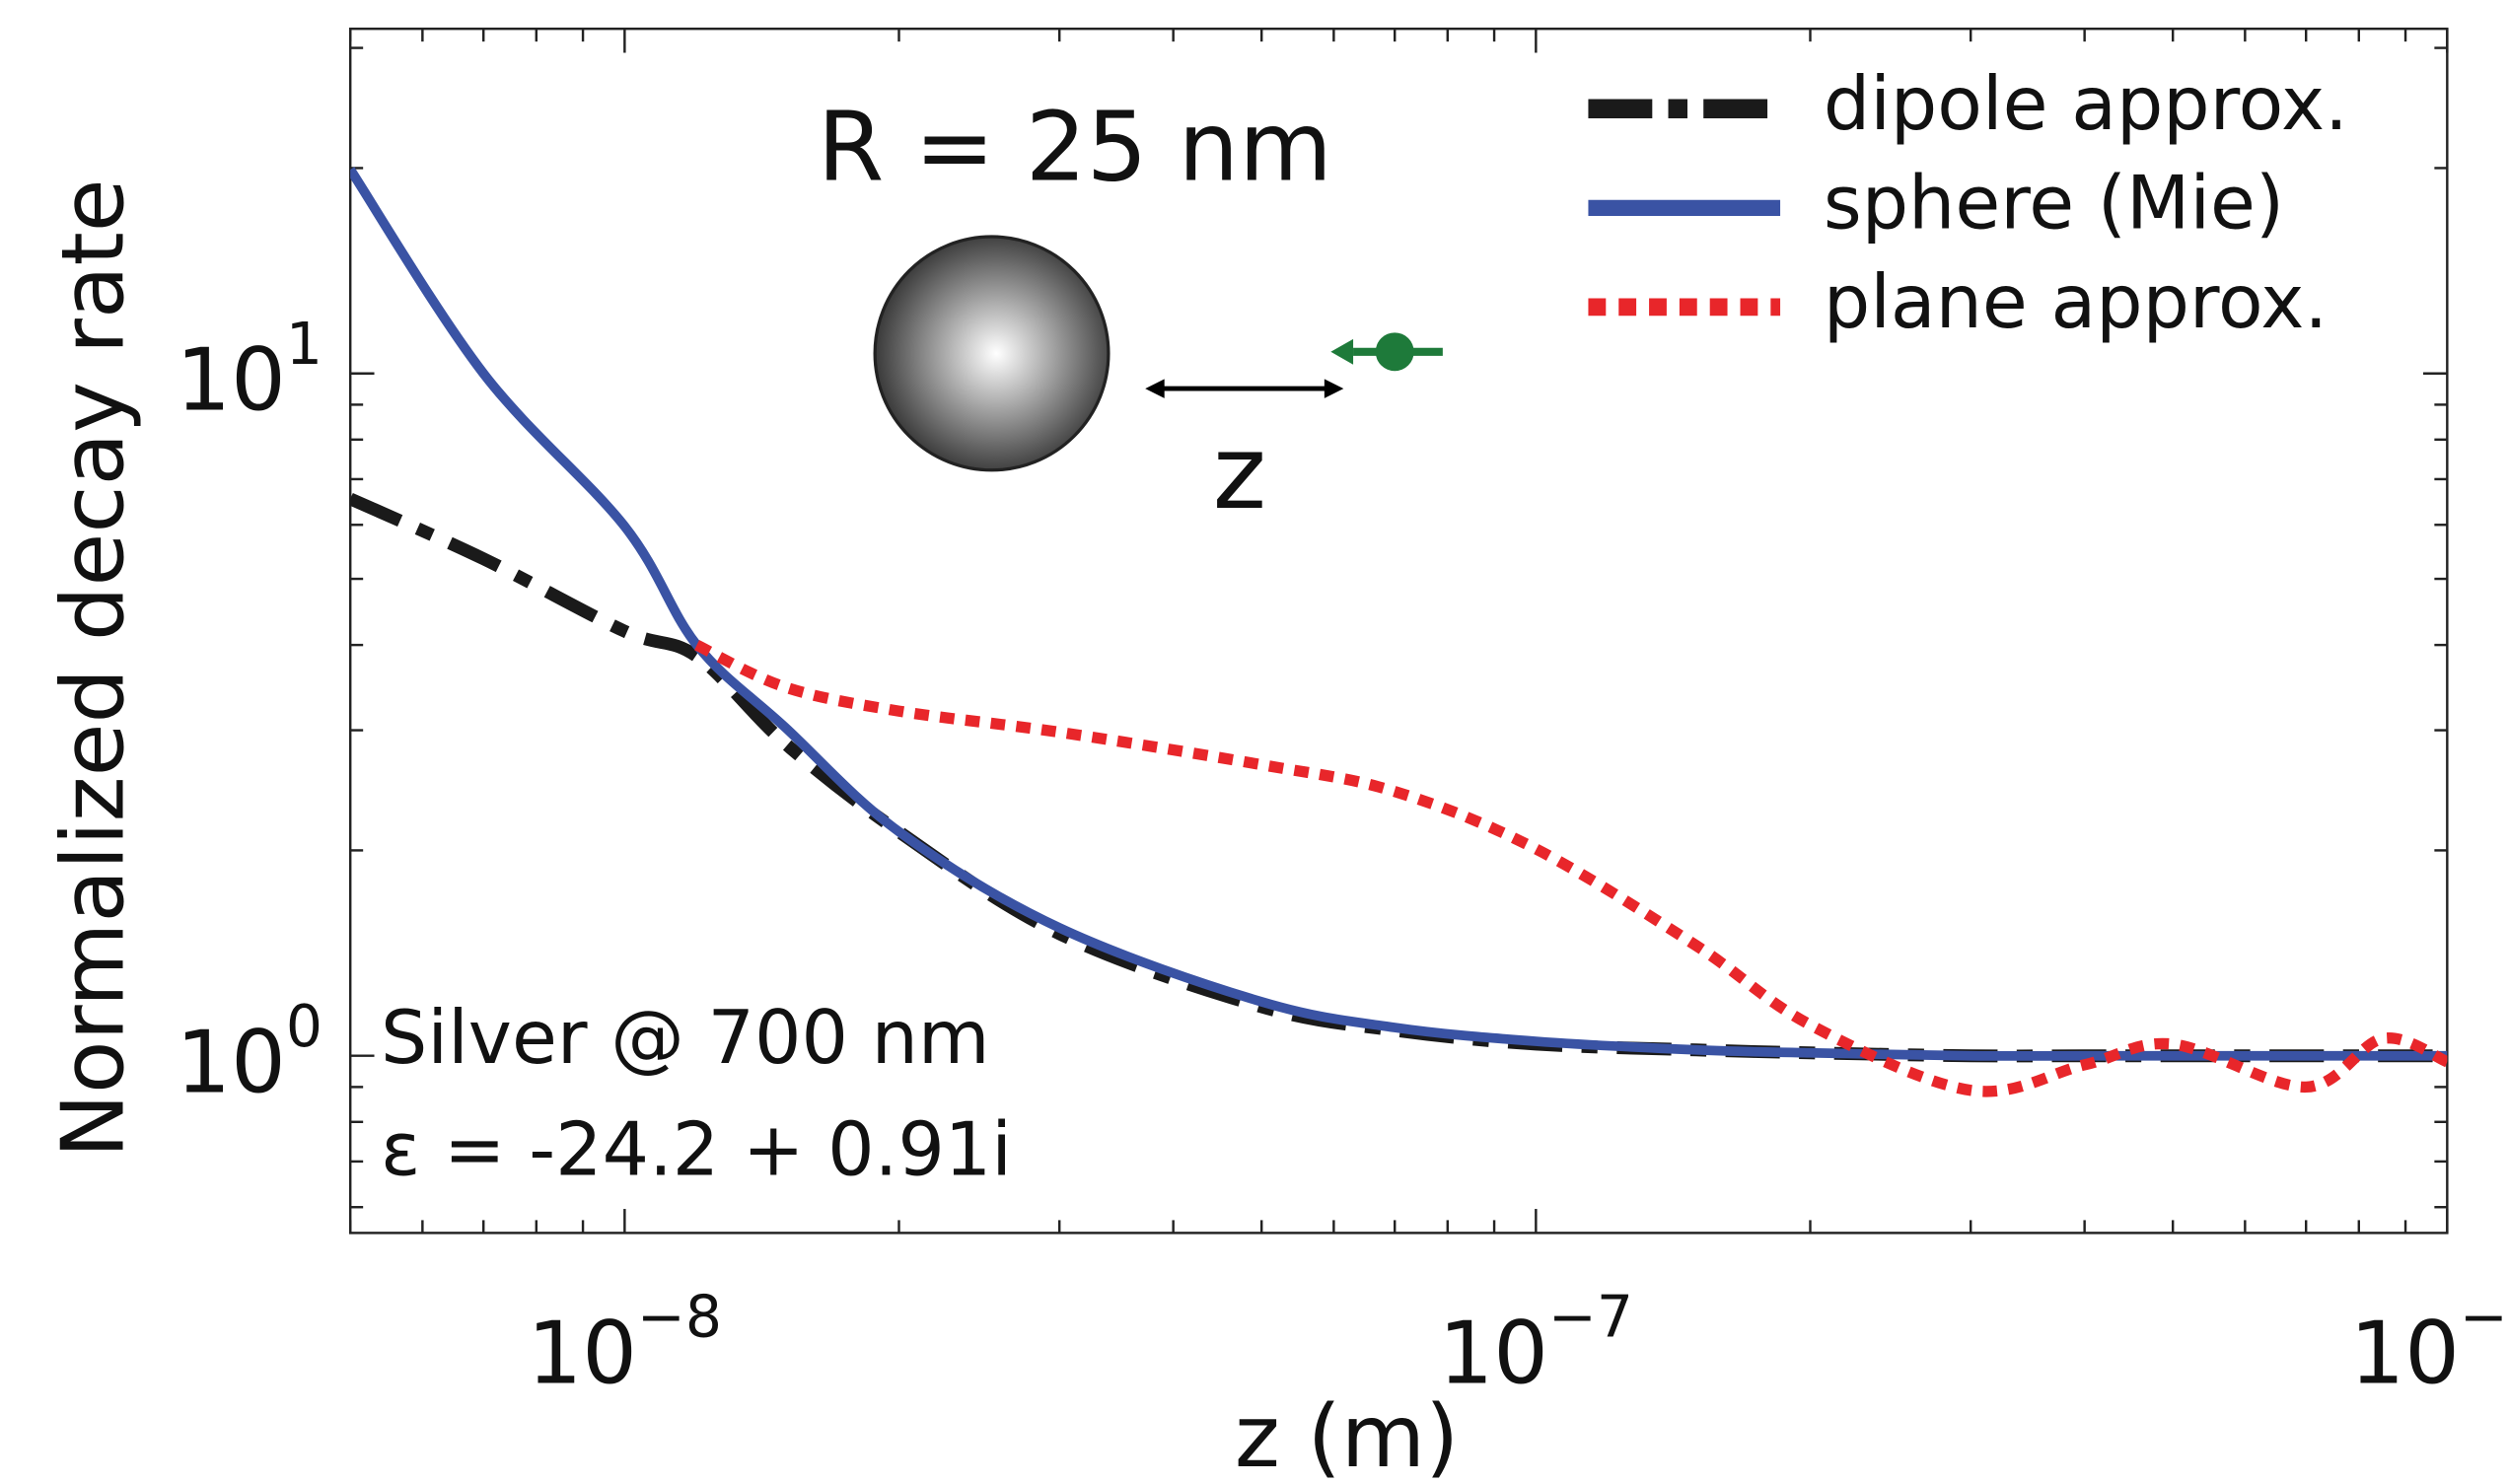  I want to click on tick-label: 10⁻⁸, so click(625, 1344).